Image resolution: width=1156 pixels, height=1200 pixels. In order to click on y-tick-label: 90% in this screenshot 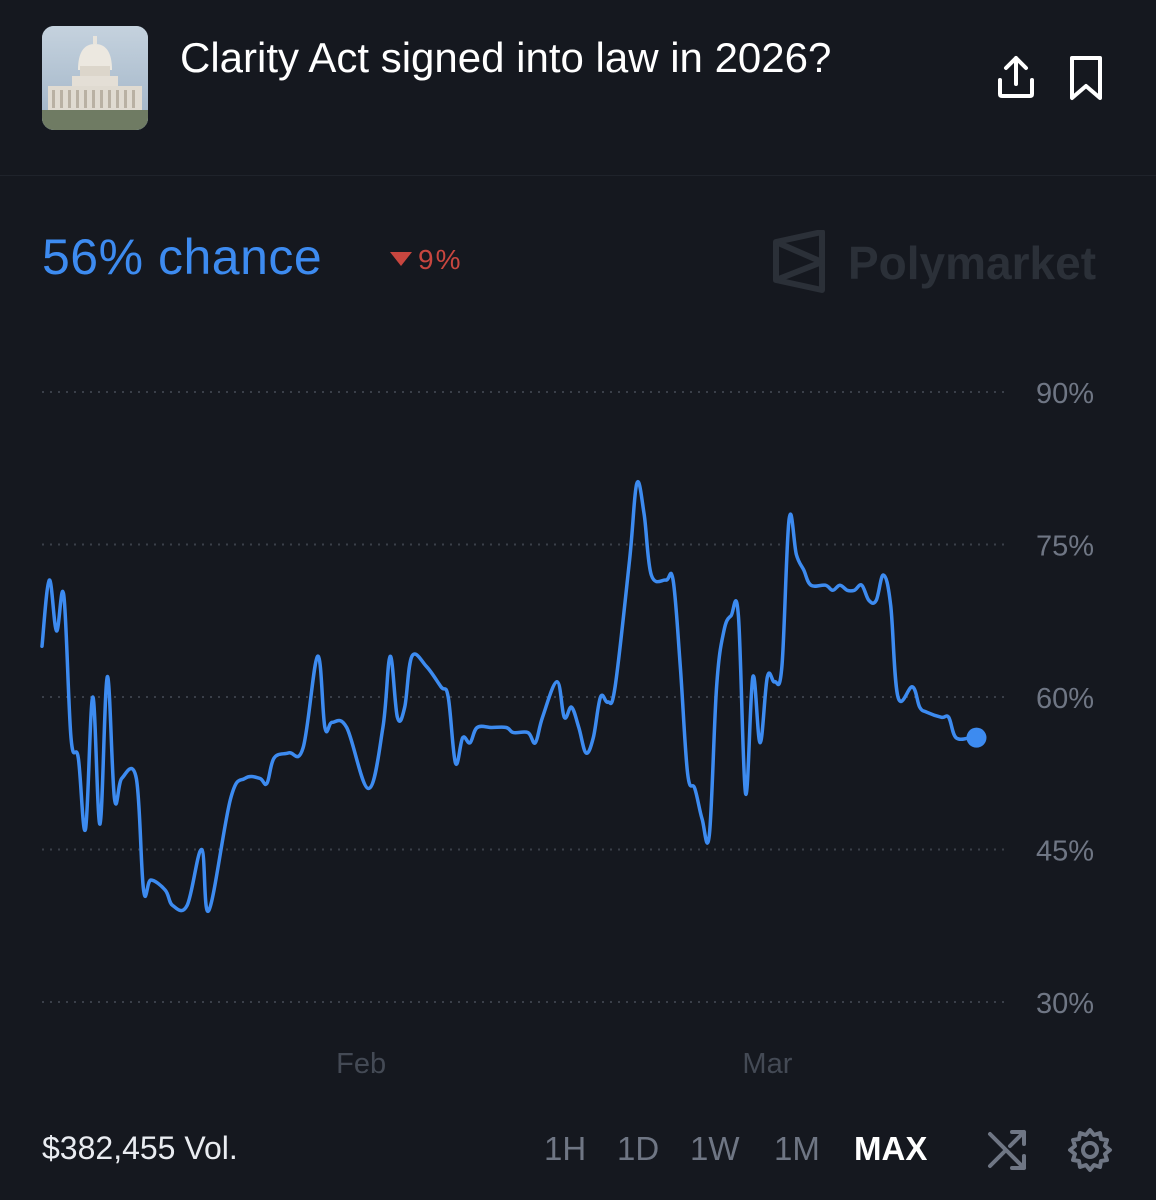, I will do `click(1065, 394)`.